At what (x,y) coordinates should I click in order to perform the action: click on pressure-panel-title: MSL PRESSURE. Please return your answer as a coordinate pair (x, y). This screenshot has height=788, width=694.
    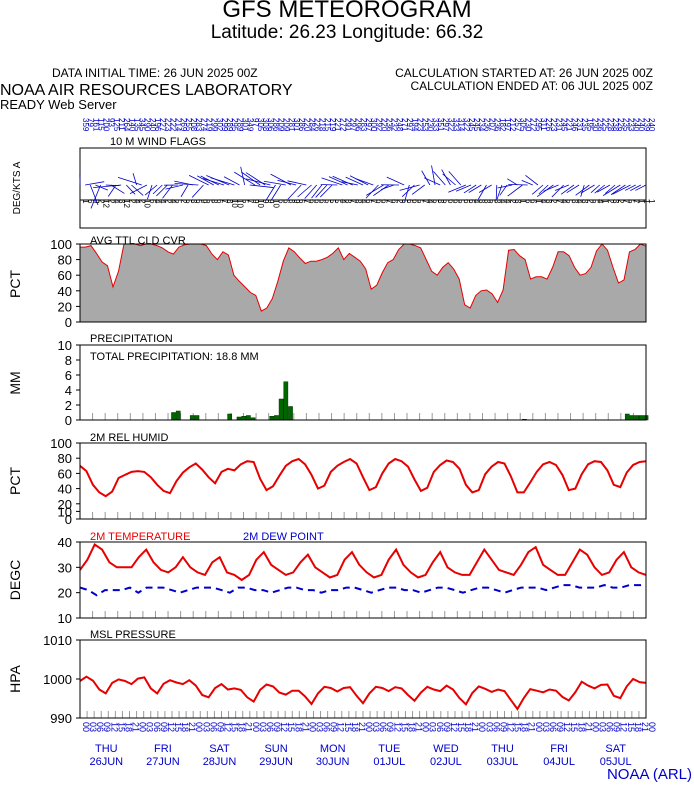
    Looking at the image, I should click on (133, 635).